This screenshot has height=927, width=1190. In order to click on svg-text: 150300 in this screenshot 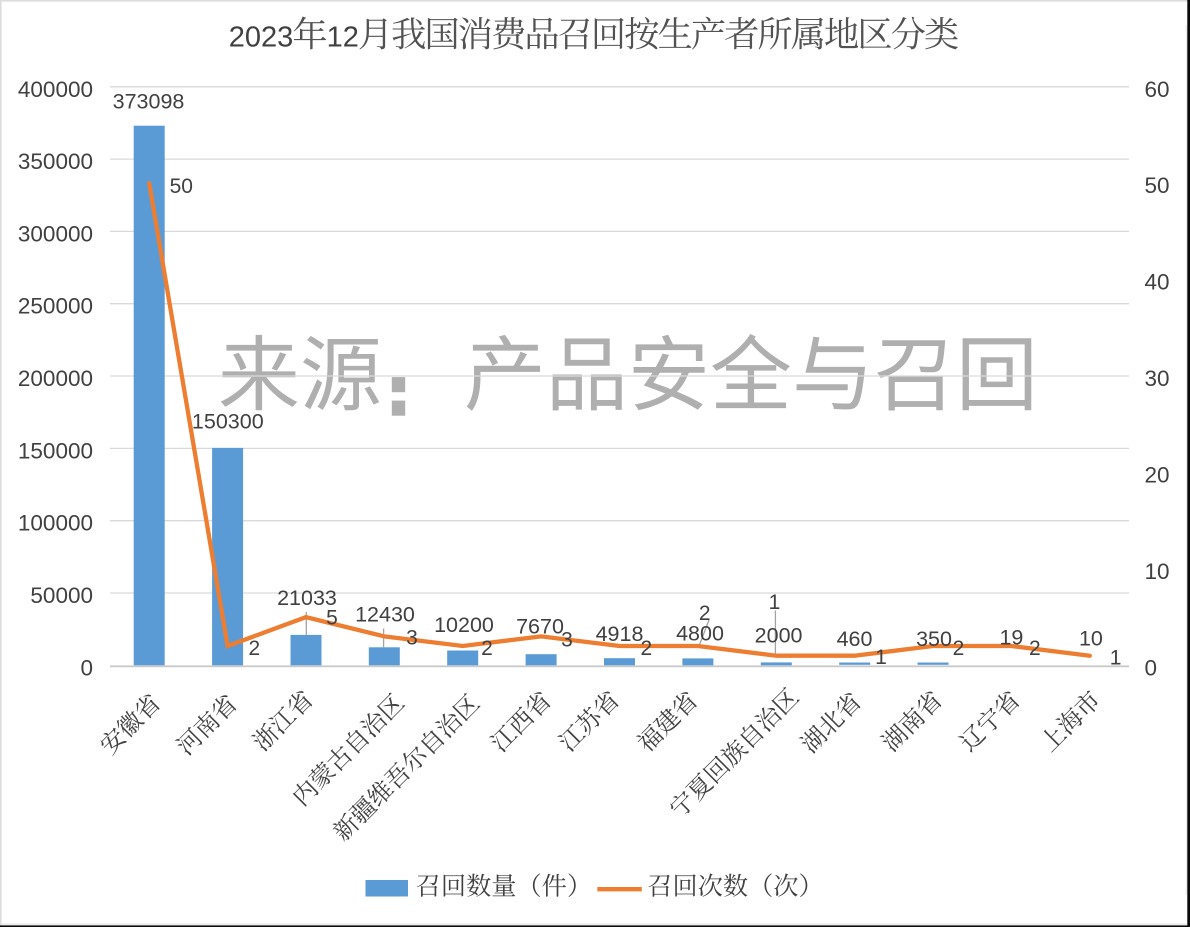, I will do `click(228, 422)`.